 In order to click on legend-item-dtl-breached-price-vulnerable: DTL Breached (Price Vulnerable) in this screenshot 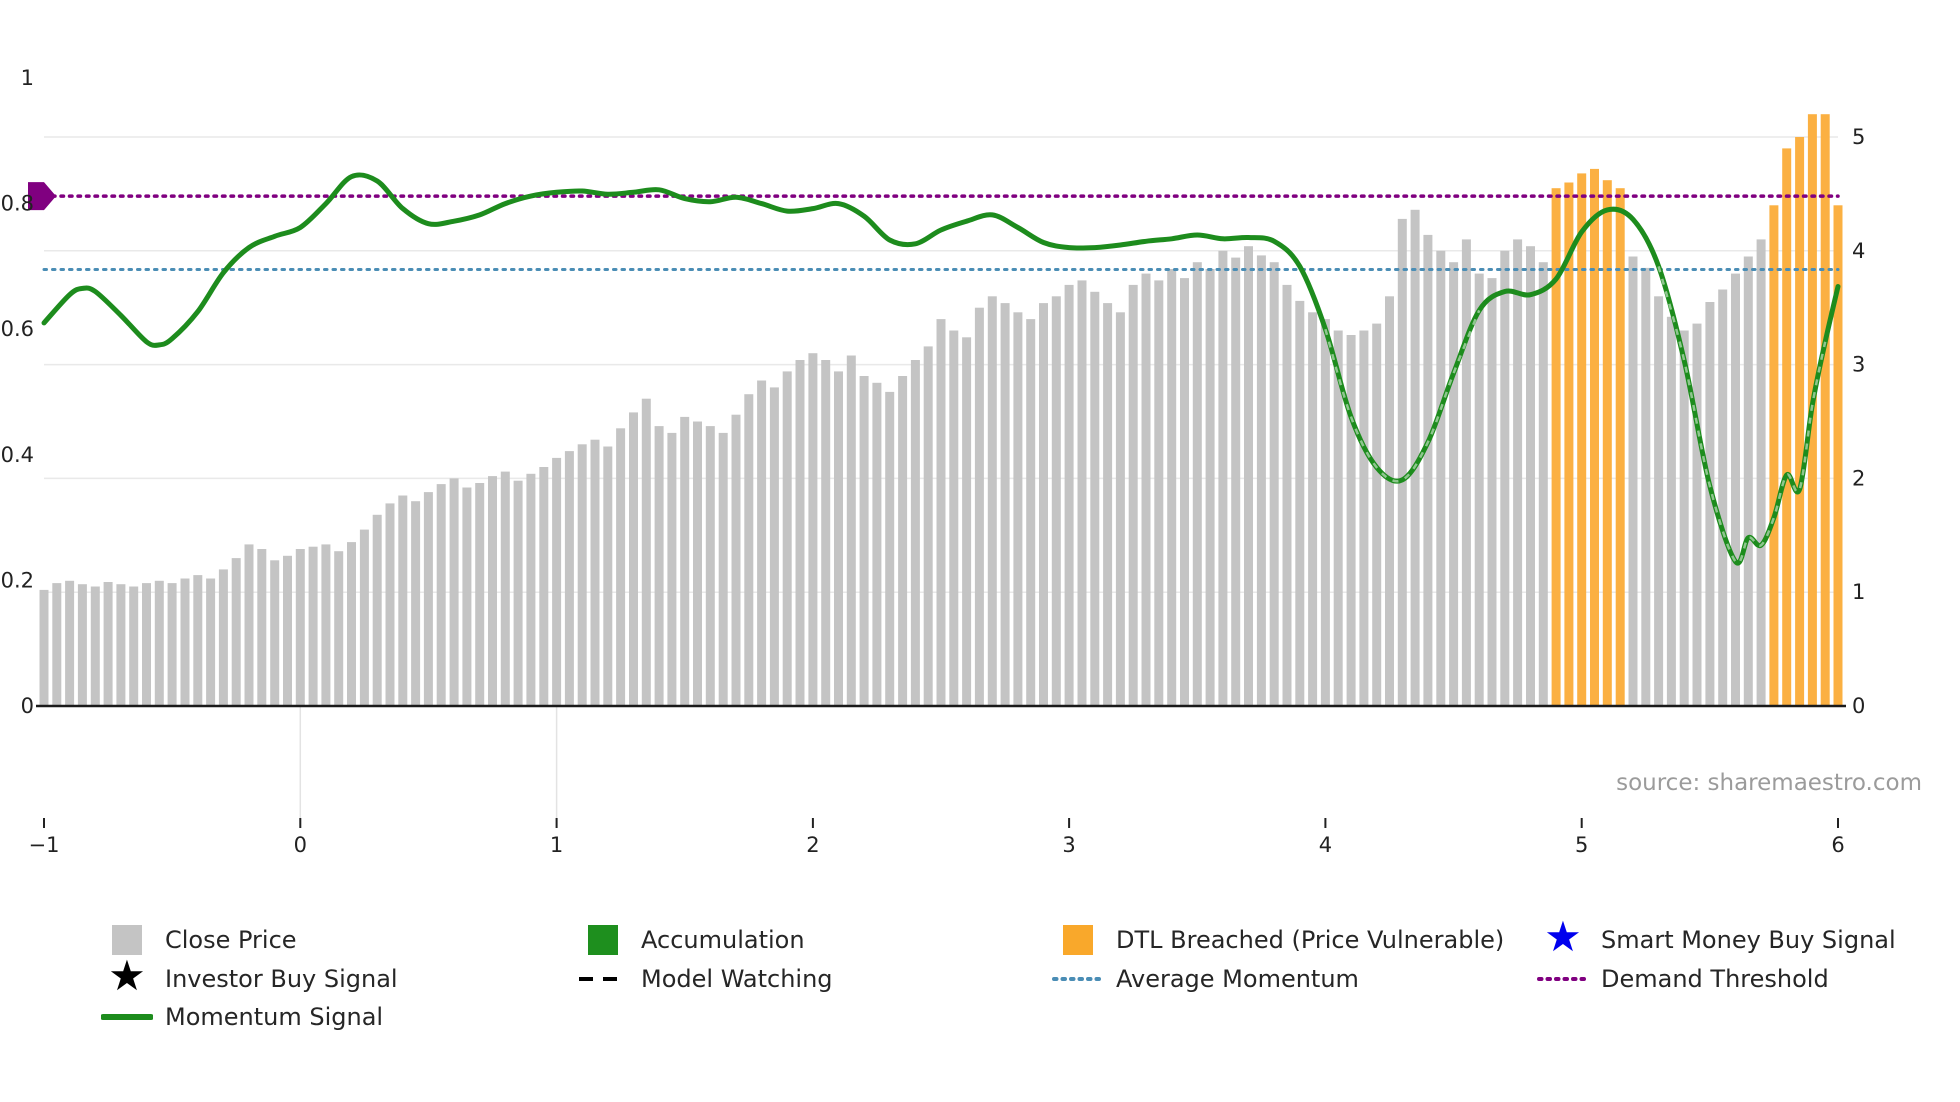, I will do `click(1278, 940)`.